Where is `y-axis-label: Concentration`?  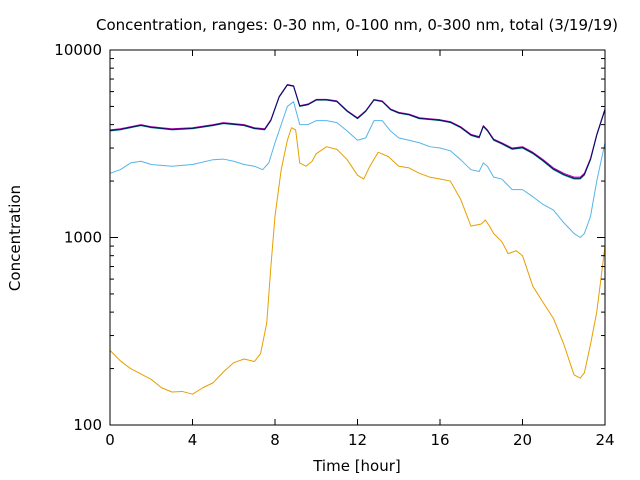
y-axis-label: Concentration is located at coordinates (15, 238).